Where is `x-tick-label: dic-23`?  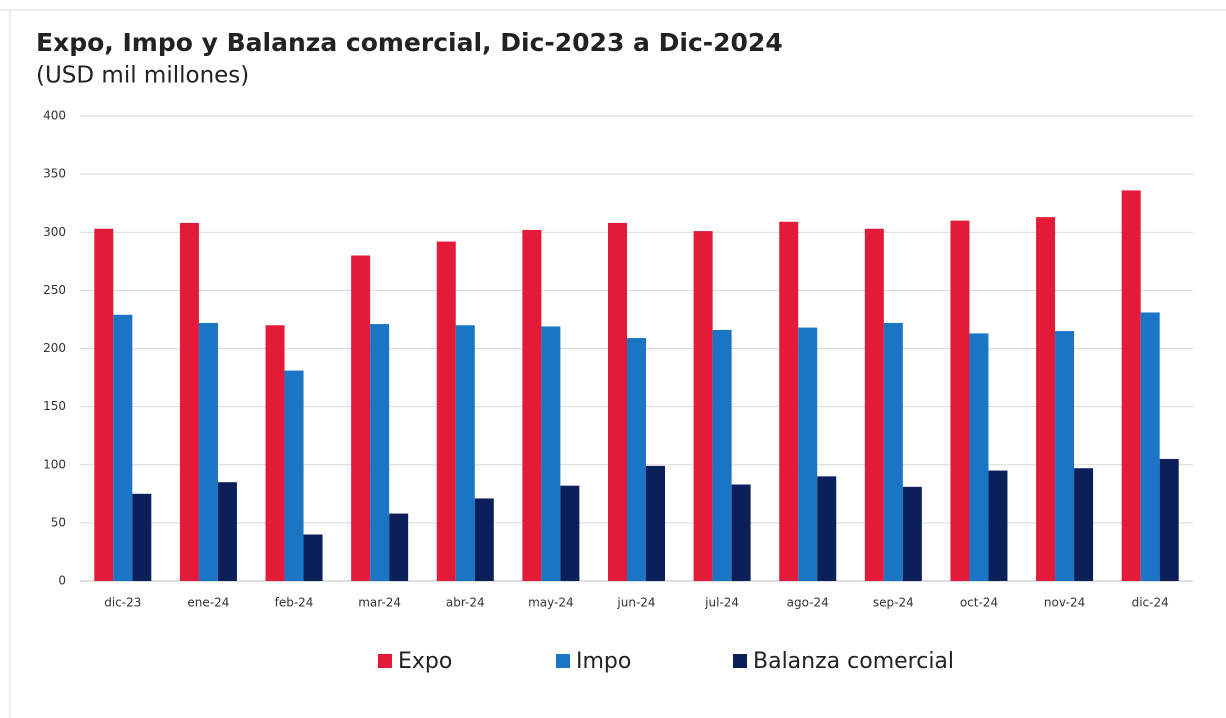 x-tick-label: dic-23 is located at coordinates (122, 603).